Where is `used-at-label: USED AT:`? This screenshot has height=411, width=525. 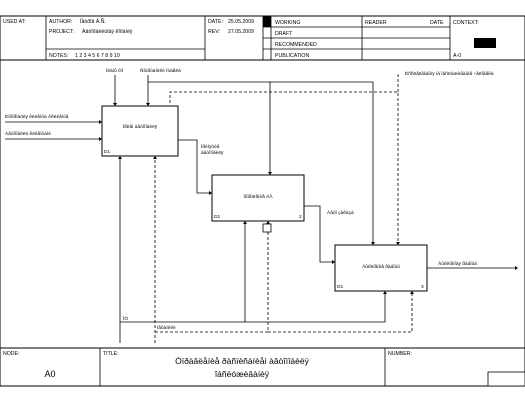
used-at-label: USED AT: is located at coordinates (14, 22).